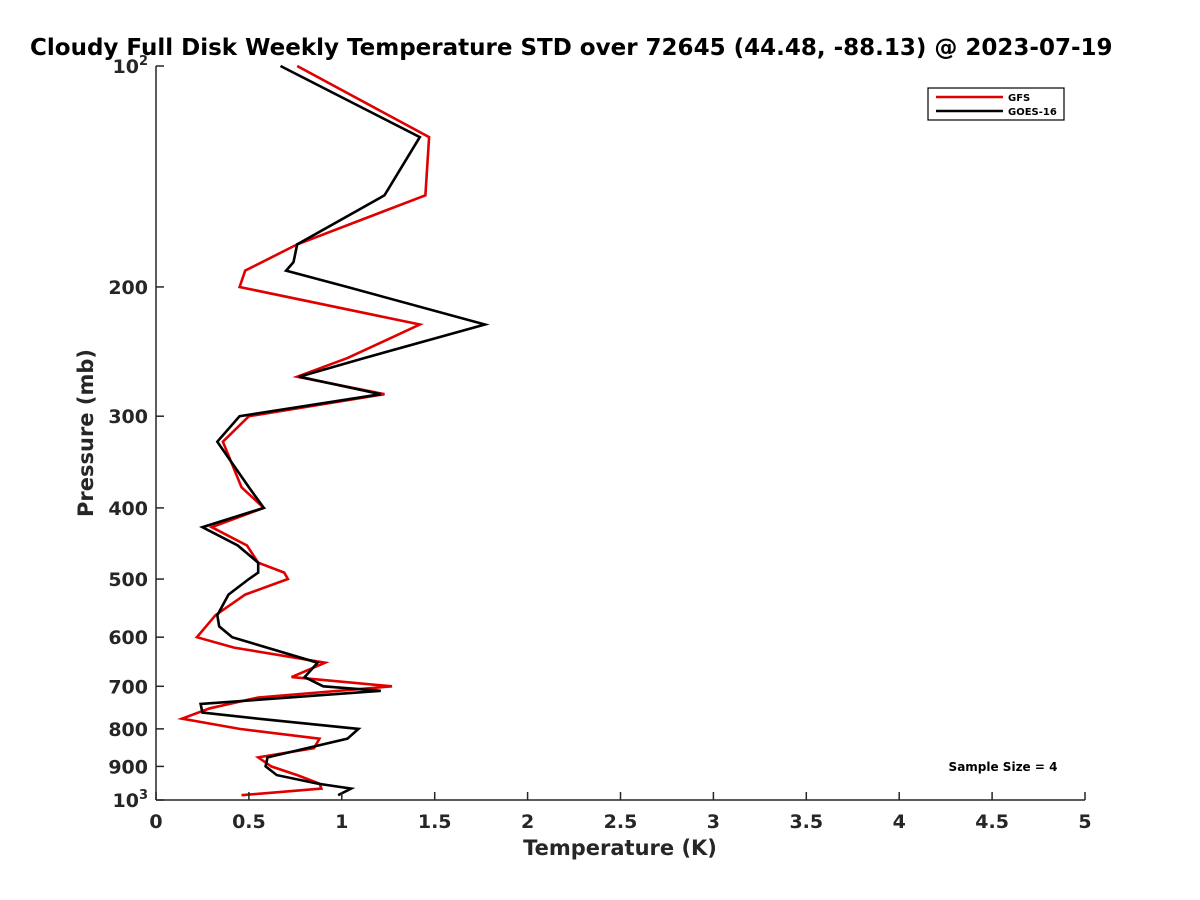 The image size is (1200, 900). I want to click on legend-label-goes-16: GOES-16, so click(1032, 112).